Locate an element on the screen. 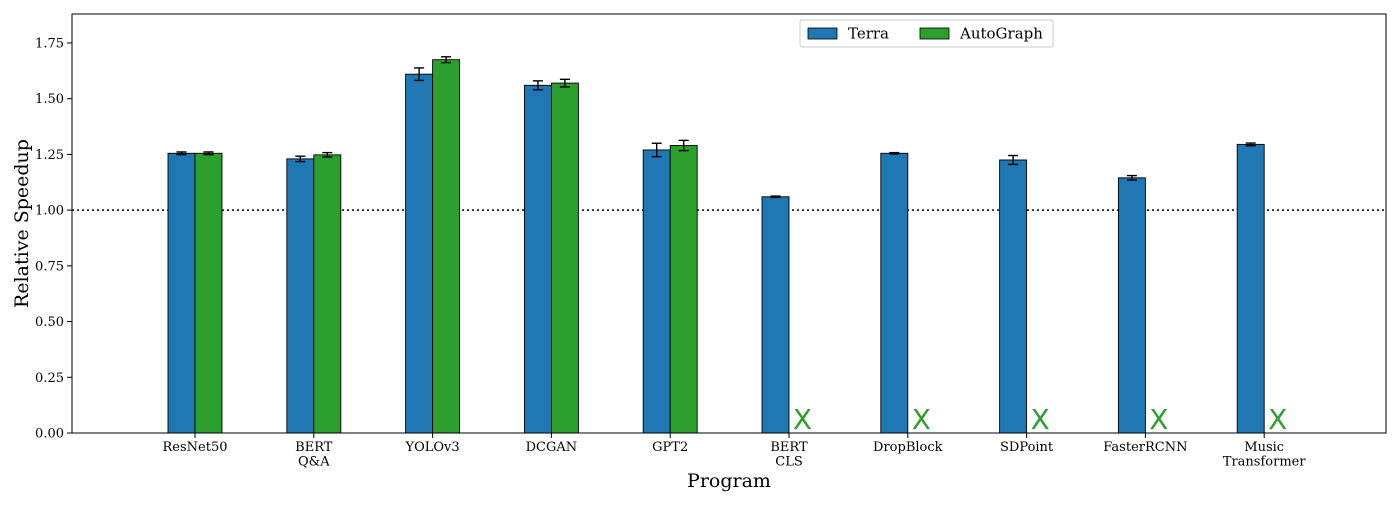 This screenshot has width=1400, height=505. y-tick-label: 1.50 is located at coordinates (49, 99).